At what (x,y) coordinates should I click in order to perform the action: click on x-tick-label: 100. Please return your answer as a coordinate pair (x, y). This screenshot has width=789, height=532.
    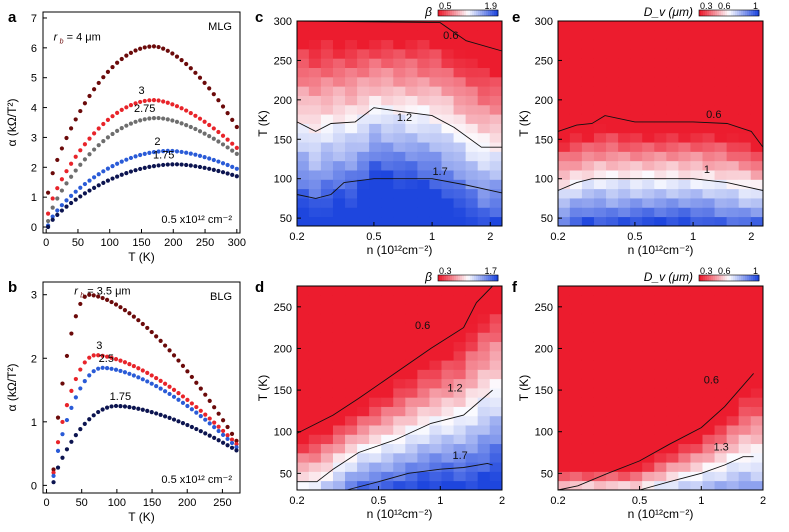
    Looking at the image, I should click on (117, 503).